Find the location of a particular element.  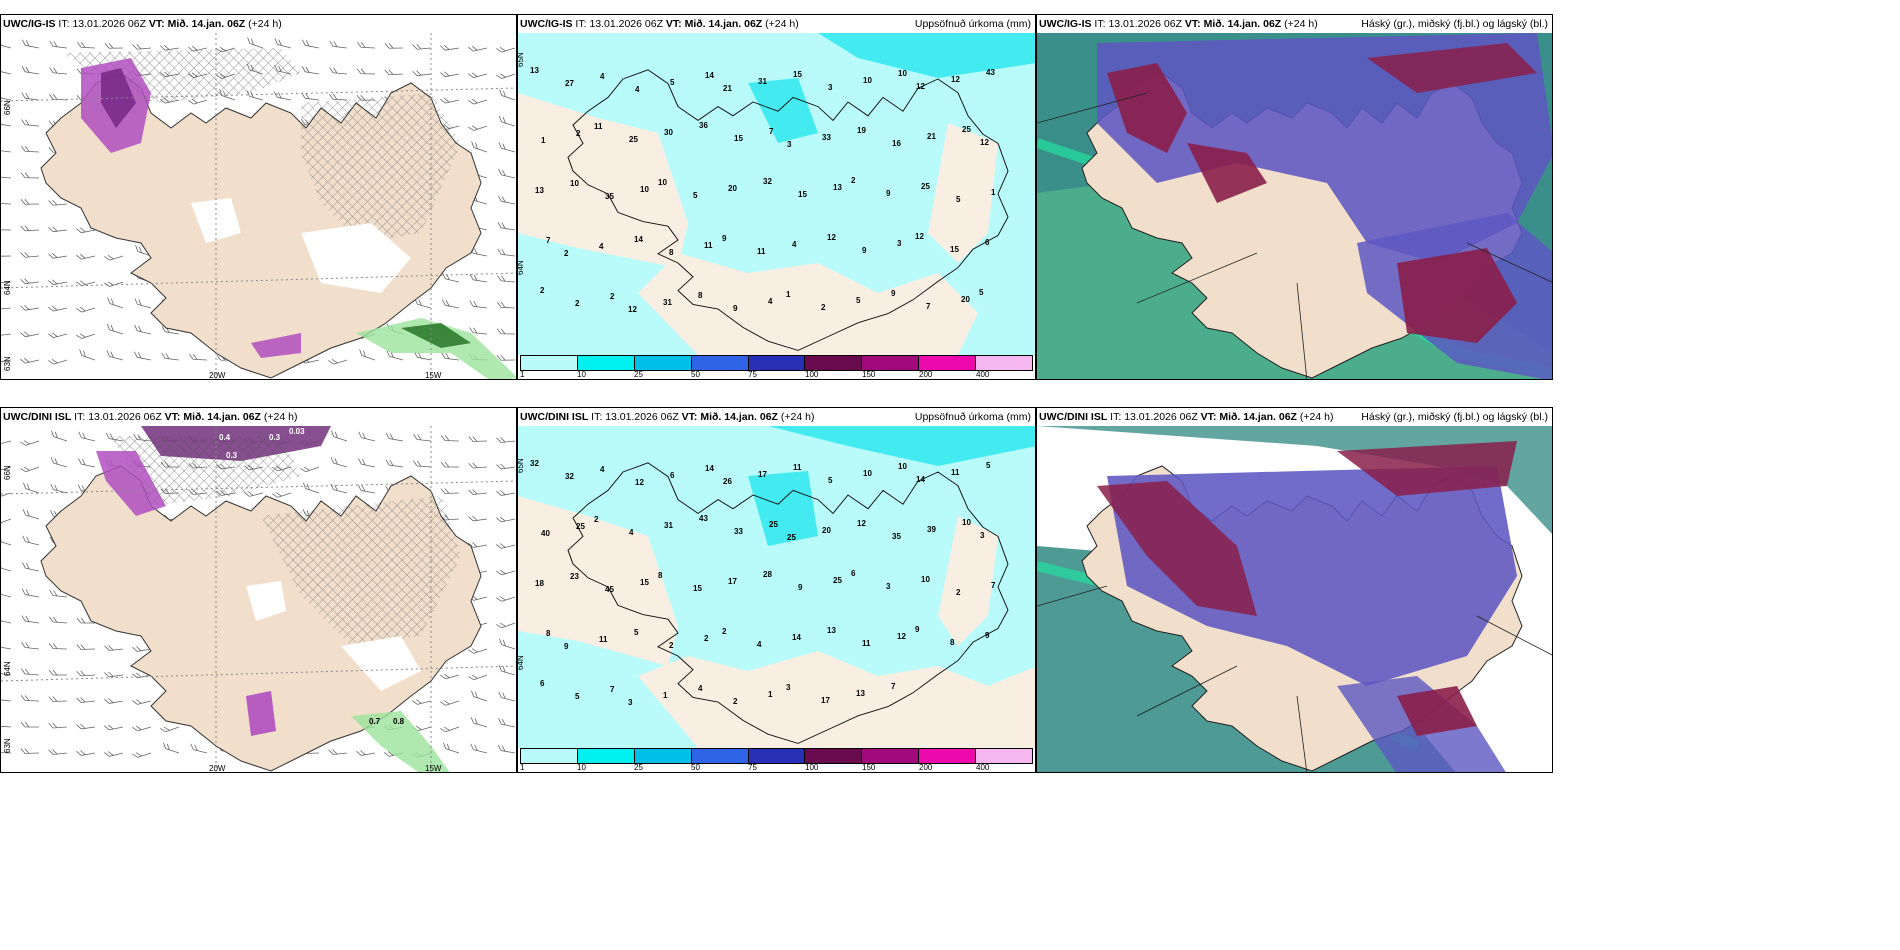

precip-value: 12 is located at coordinates (901, 636).